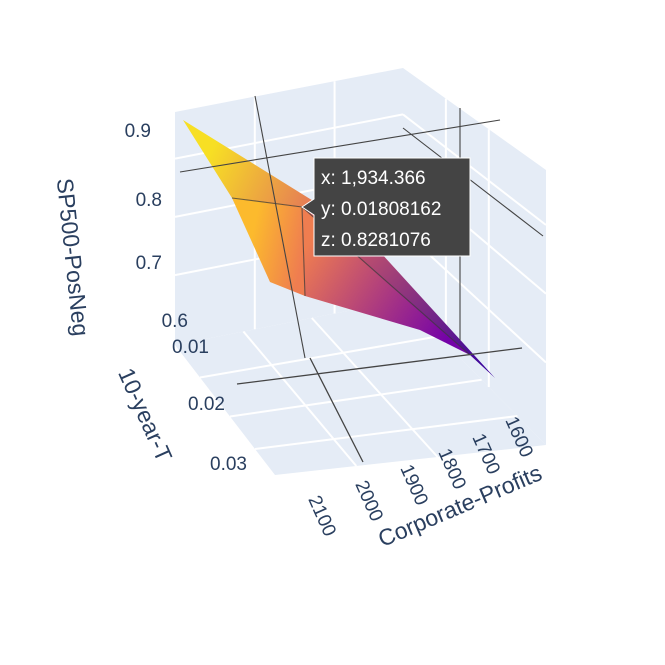 This screenshot has height=665, width=665. What do you see at coordinates (268, 247) in the screenshot?
I see `surface-cell` at bounding box center [268, 247].